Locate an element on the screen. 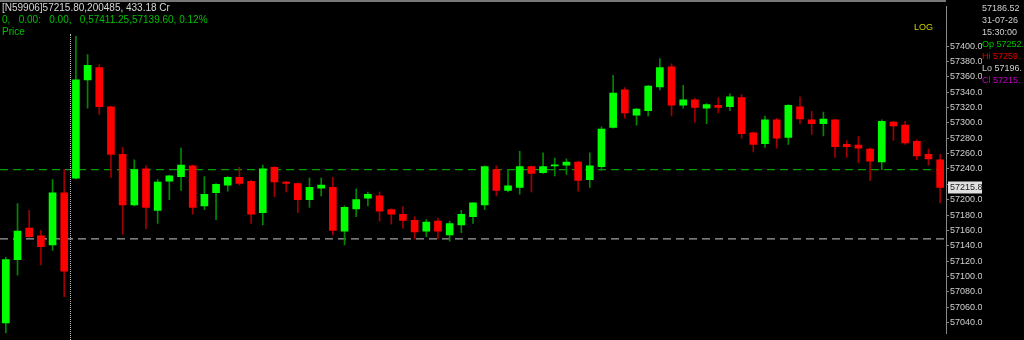 This screenshot has width=1024, height=340. y-tick-label: 57280.0 is located at coordinates (966, 137).